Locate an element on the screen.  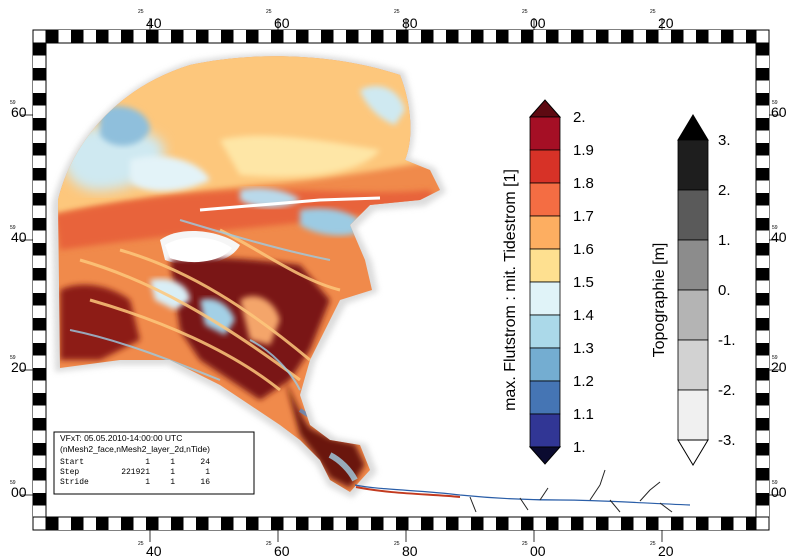
flow-under-triangle is located at coordinates (545, 455).